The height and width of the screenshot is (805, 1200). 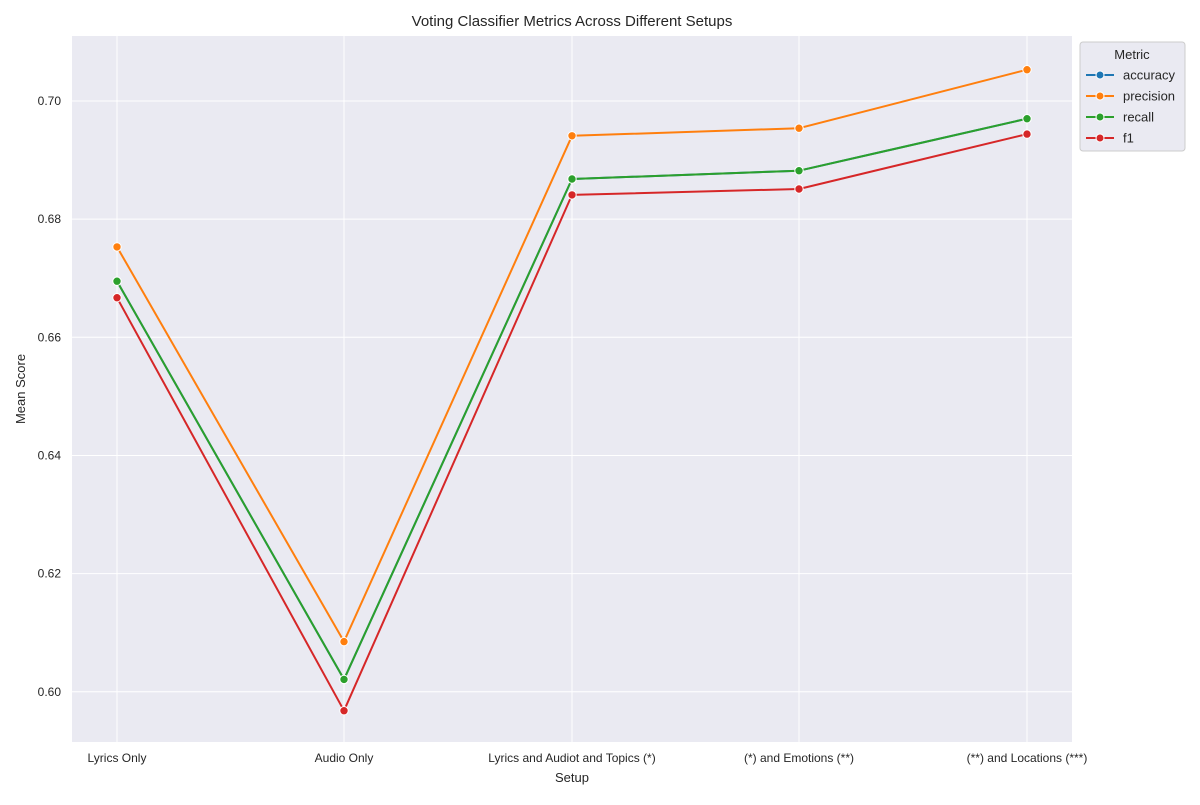 What do you see at coordinates (50, 337) in the screenshot?
I see `y-tick-label: 0.66` at bounding box center [50, 337].